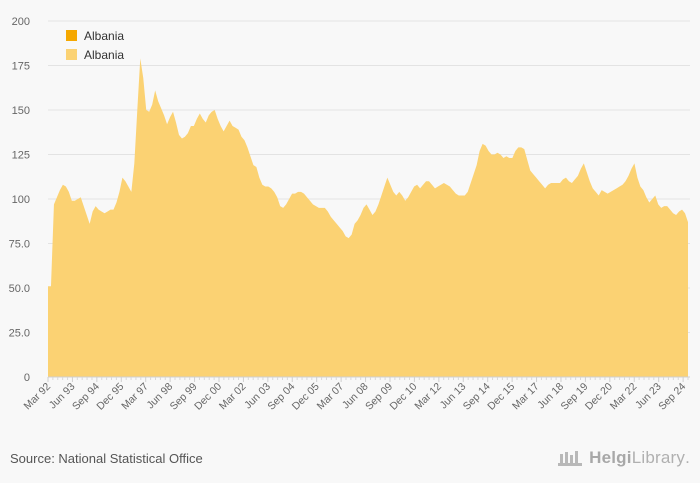 This screenshot has height=483, width=700. I want to click on y-tick-label: 50.0, so click(19, 289).